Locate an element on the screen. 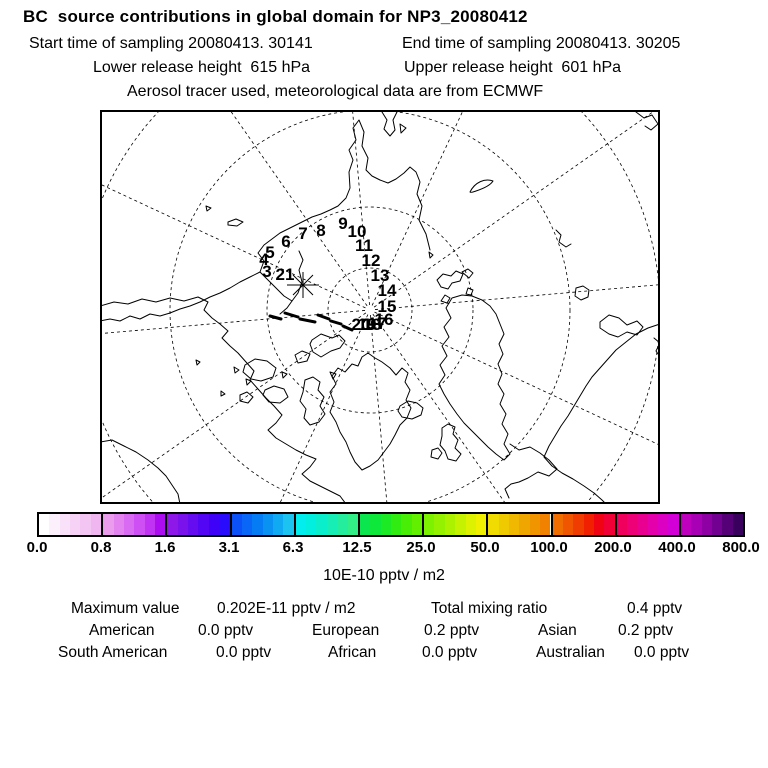 The image size is (768, 768). region-value-asian: 0.2 pptv is located at coordinates (646, 630).